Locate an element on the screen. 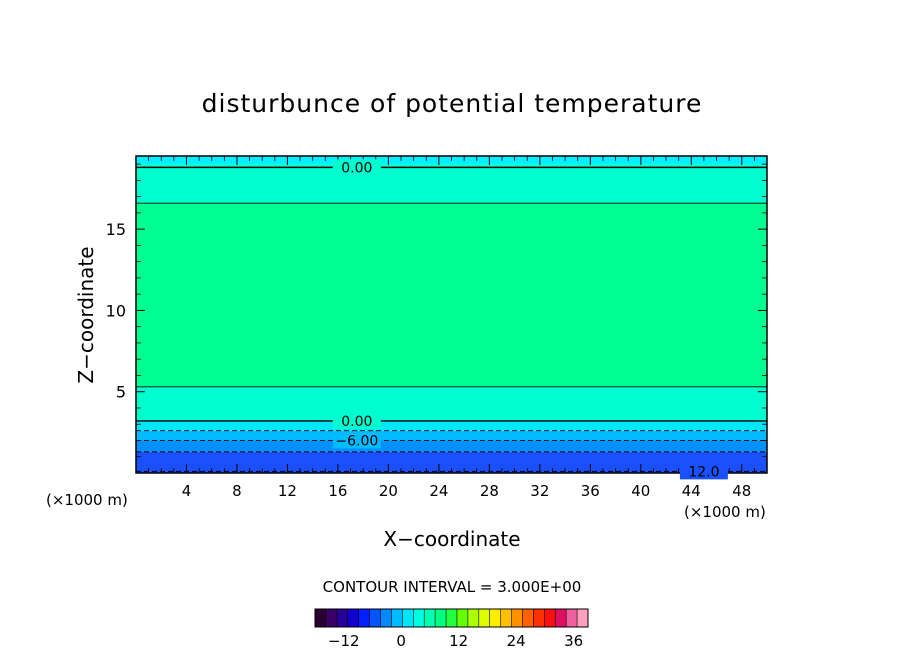  contour-label-7: 12.0 is located at coordinates (703, 472).